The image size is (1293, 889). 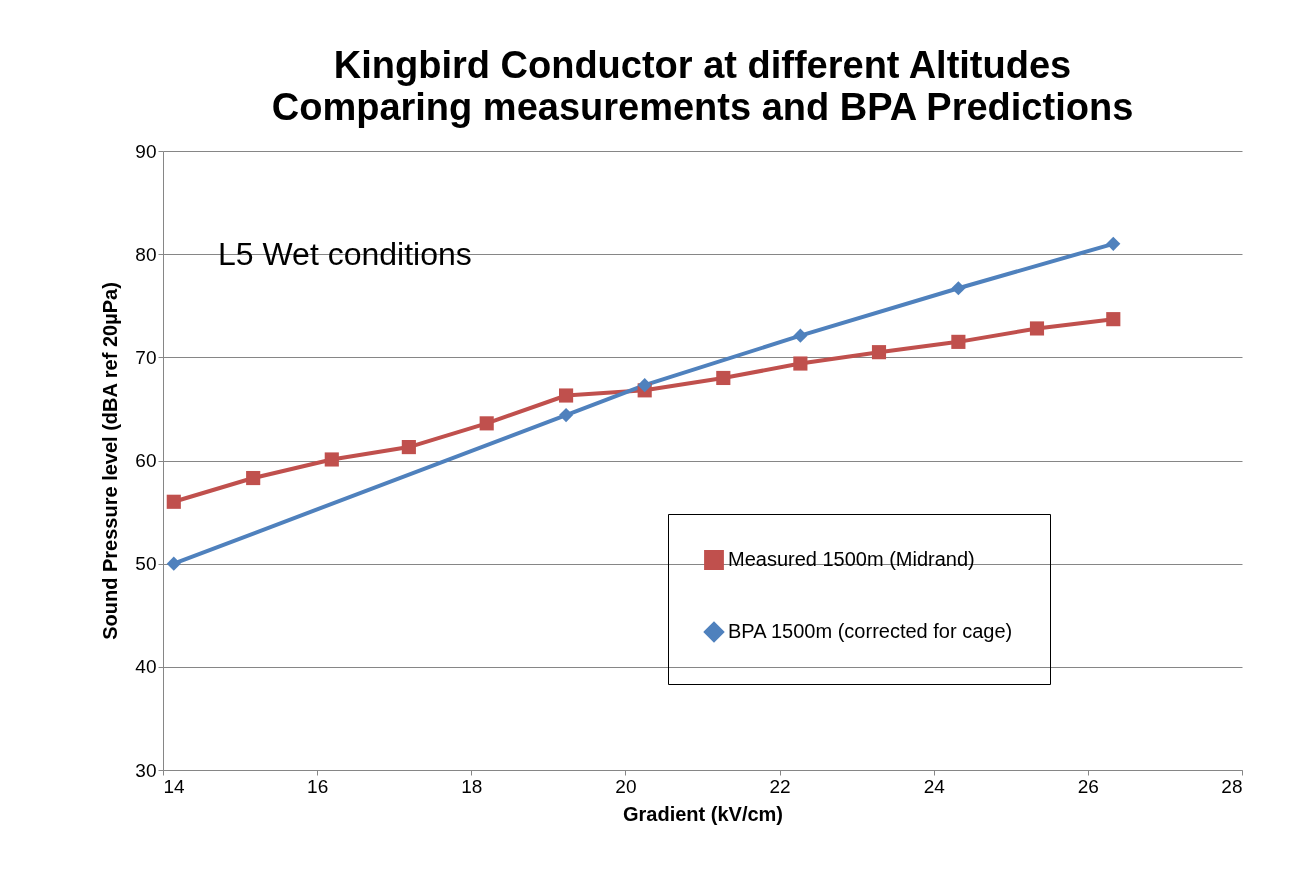 I want to click on legend-label: Measured 1500m (Midrand), so click(x=851, y=559).